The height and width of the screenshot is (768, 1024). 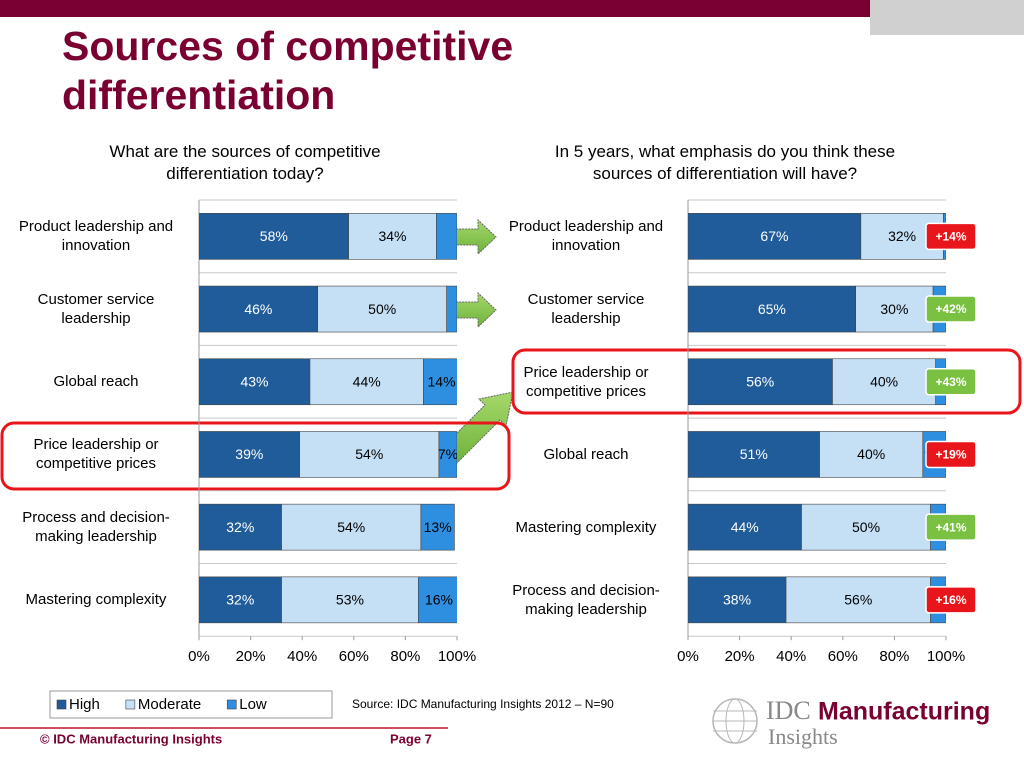 I want to click on value-label: 58%, so click(x=274, y=236).